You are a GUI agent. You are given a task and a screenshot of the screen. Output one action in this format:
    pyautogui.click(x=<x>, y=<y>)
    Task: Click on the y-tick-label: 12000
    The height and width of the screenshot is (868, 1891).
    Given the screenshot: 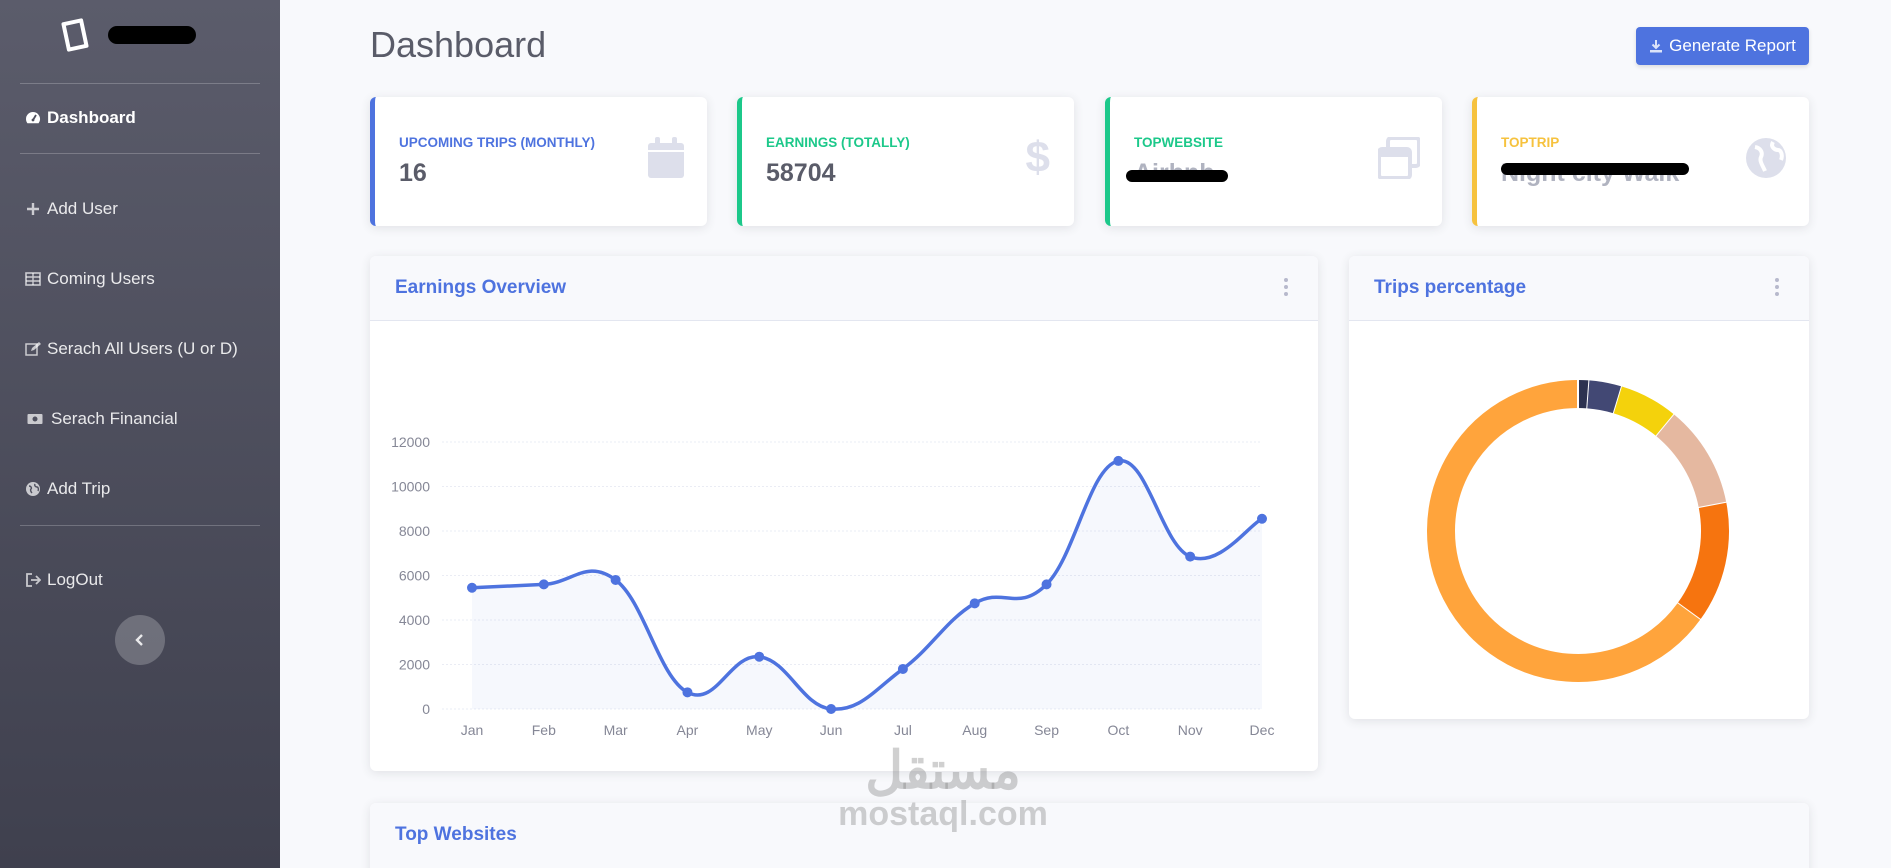 What is the action you would take?
    pyautogui.click(x=410, y=442)
    